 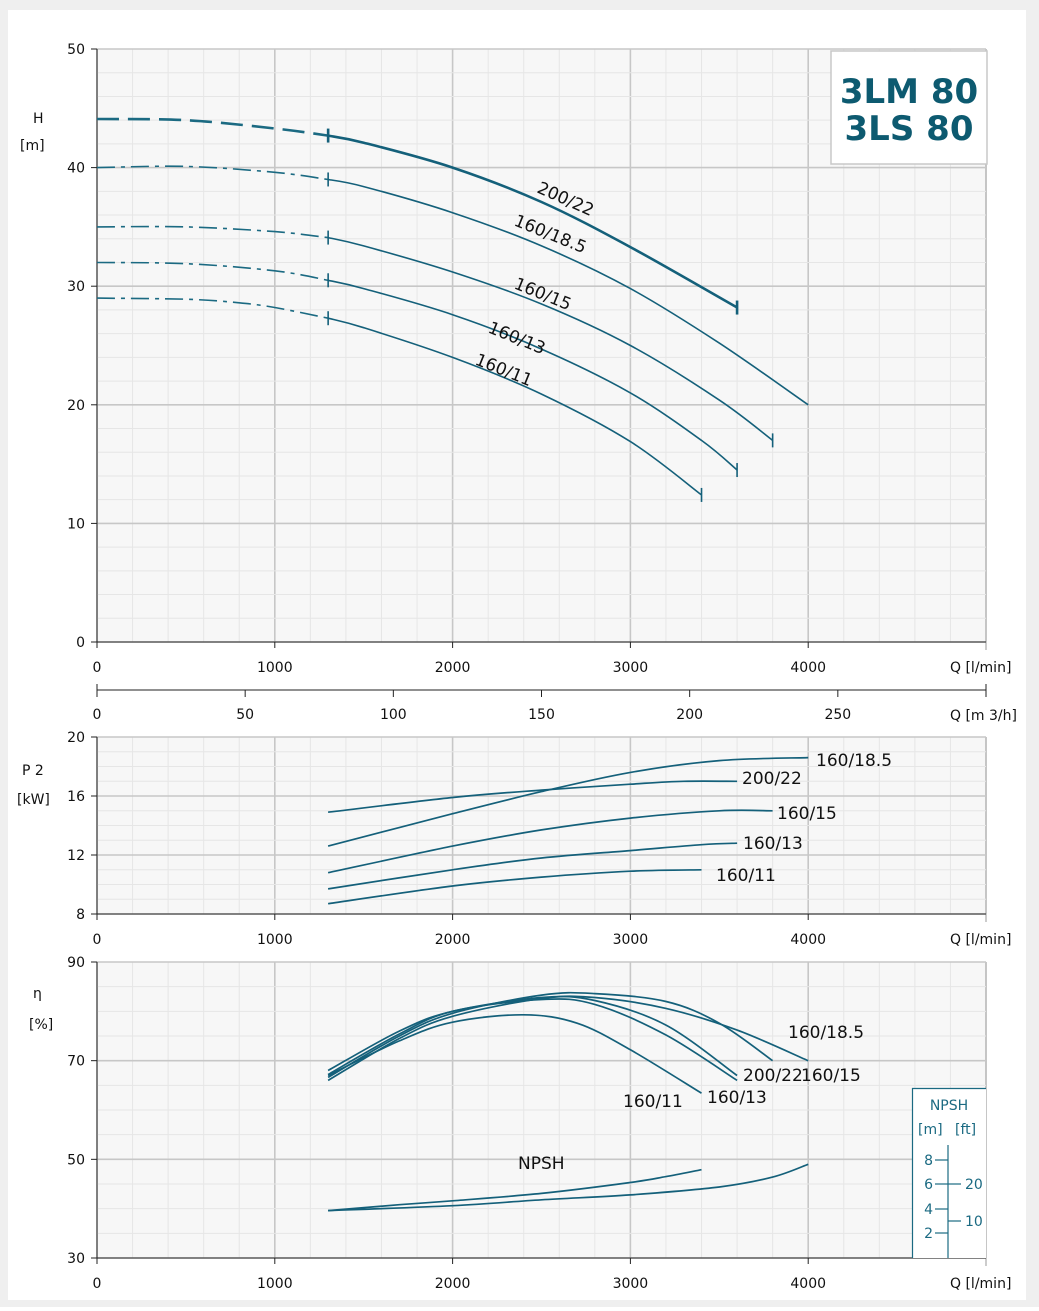 What do you see at coordinates (928, 1210) in the screenshot?
I see `npsh-m-tick-label: 4` at bounding box center [928, 1210].